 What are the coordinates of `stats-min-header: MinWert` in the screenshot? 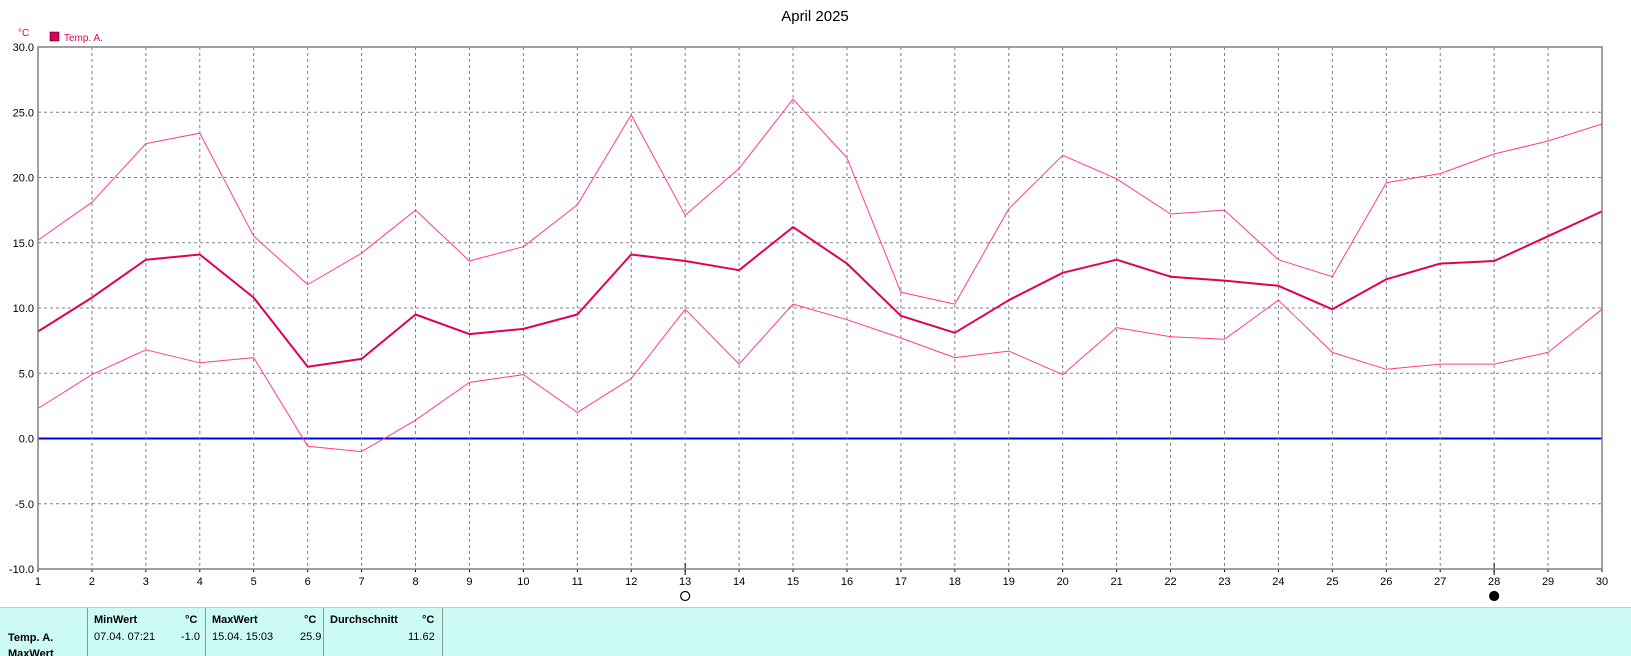 It's located at (116, 620).